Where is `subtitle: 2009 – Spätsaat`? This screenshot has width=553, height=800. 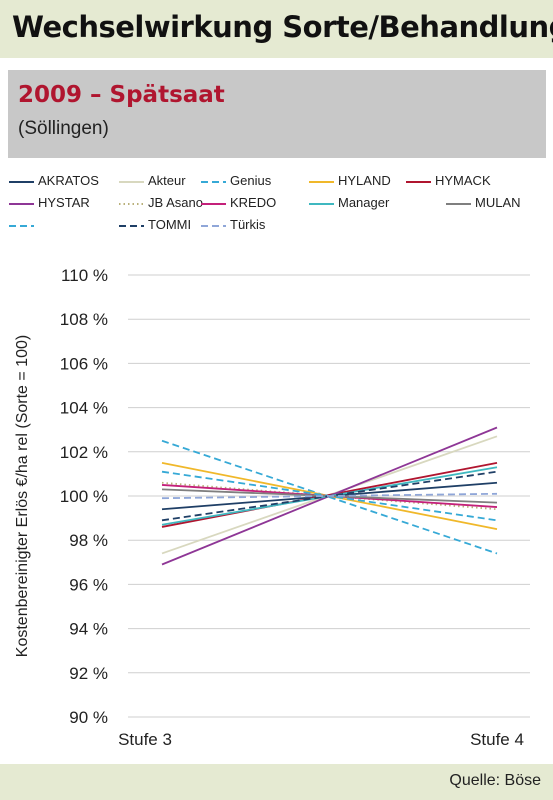 subtitle: 2009 – Spätsaat is located at coordinates (121, 95).